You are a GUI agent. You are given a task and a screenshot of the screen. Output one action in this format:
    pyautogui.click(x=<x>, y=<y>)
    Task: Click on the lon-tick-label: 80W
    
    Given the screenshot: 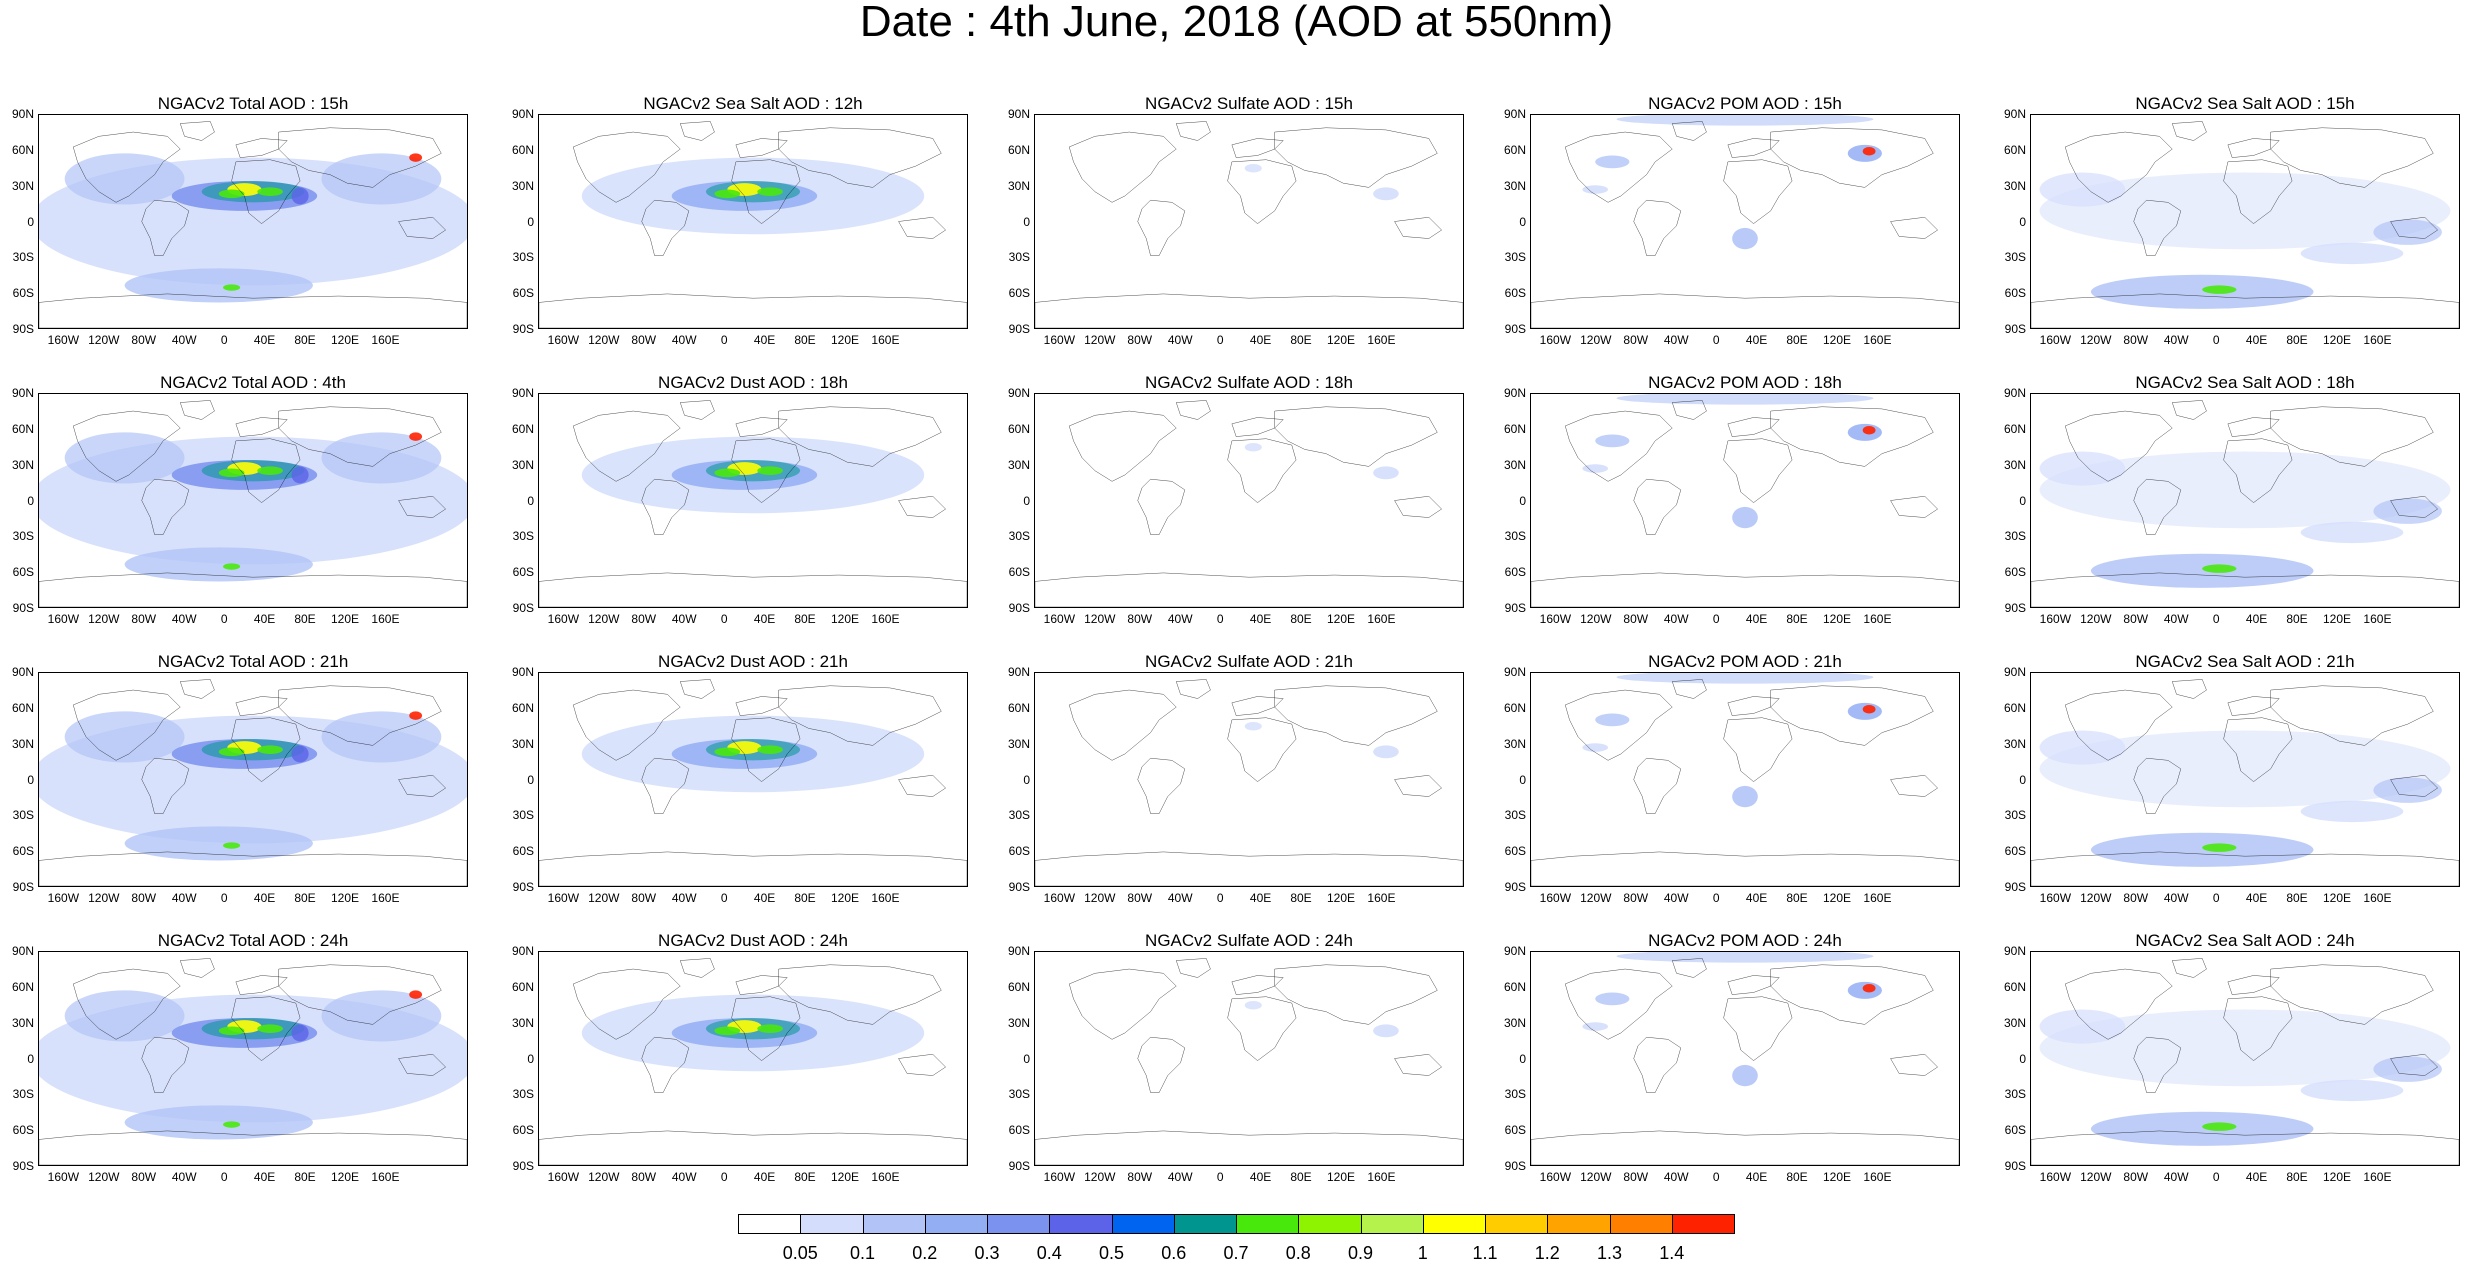 What is the action you would take?
    pyautogui.click(x=2136, y=898)
    